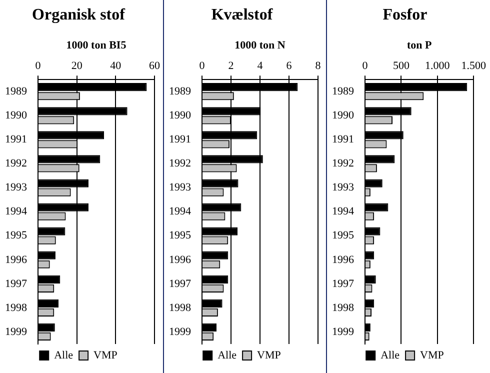 The image size is (490, 373). What do you see at coordinates (318, 66) in the screenshot?
I see `x-tick-label: 8` at bounding box center [318, 66].